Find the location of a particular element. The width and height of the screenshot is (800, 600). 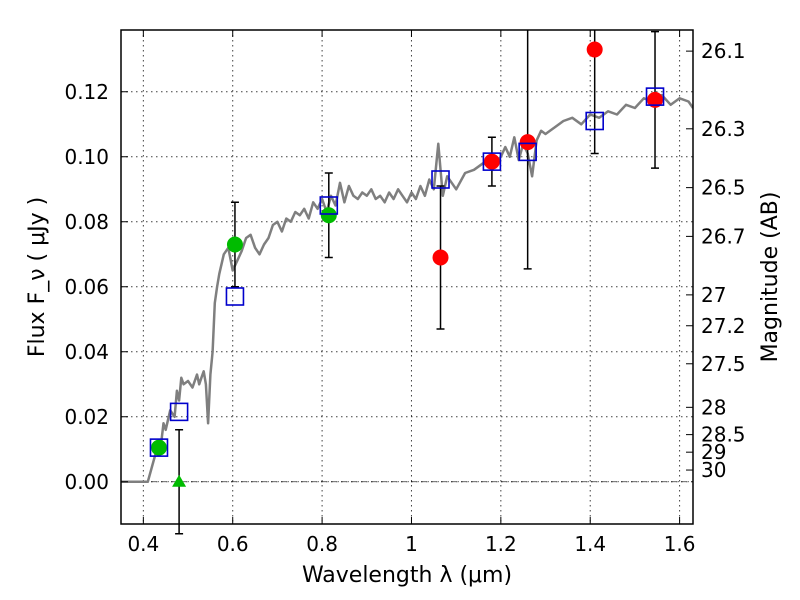

right-axis-label: Magnitude (AB) is located at coordinates (770, 277).